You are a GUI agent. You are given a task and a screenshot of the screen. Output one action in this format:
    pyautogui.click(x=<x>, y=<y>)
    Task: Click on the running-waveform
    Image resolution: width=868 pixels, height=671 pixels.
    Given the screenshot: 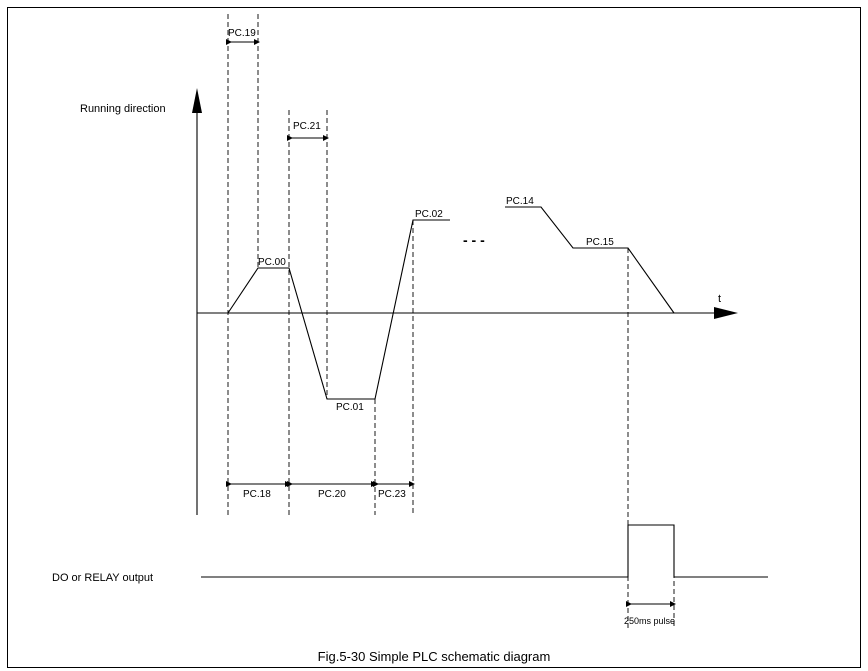 What is the action you would take?
    pyautogui.click(x=338, y=309)
    